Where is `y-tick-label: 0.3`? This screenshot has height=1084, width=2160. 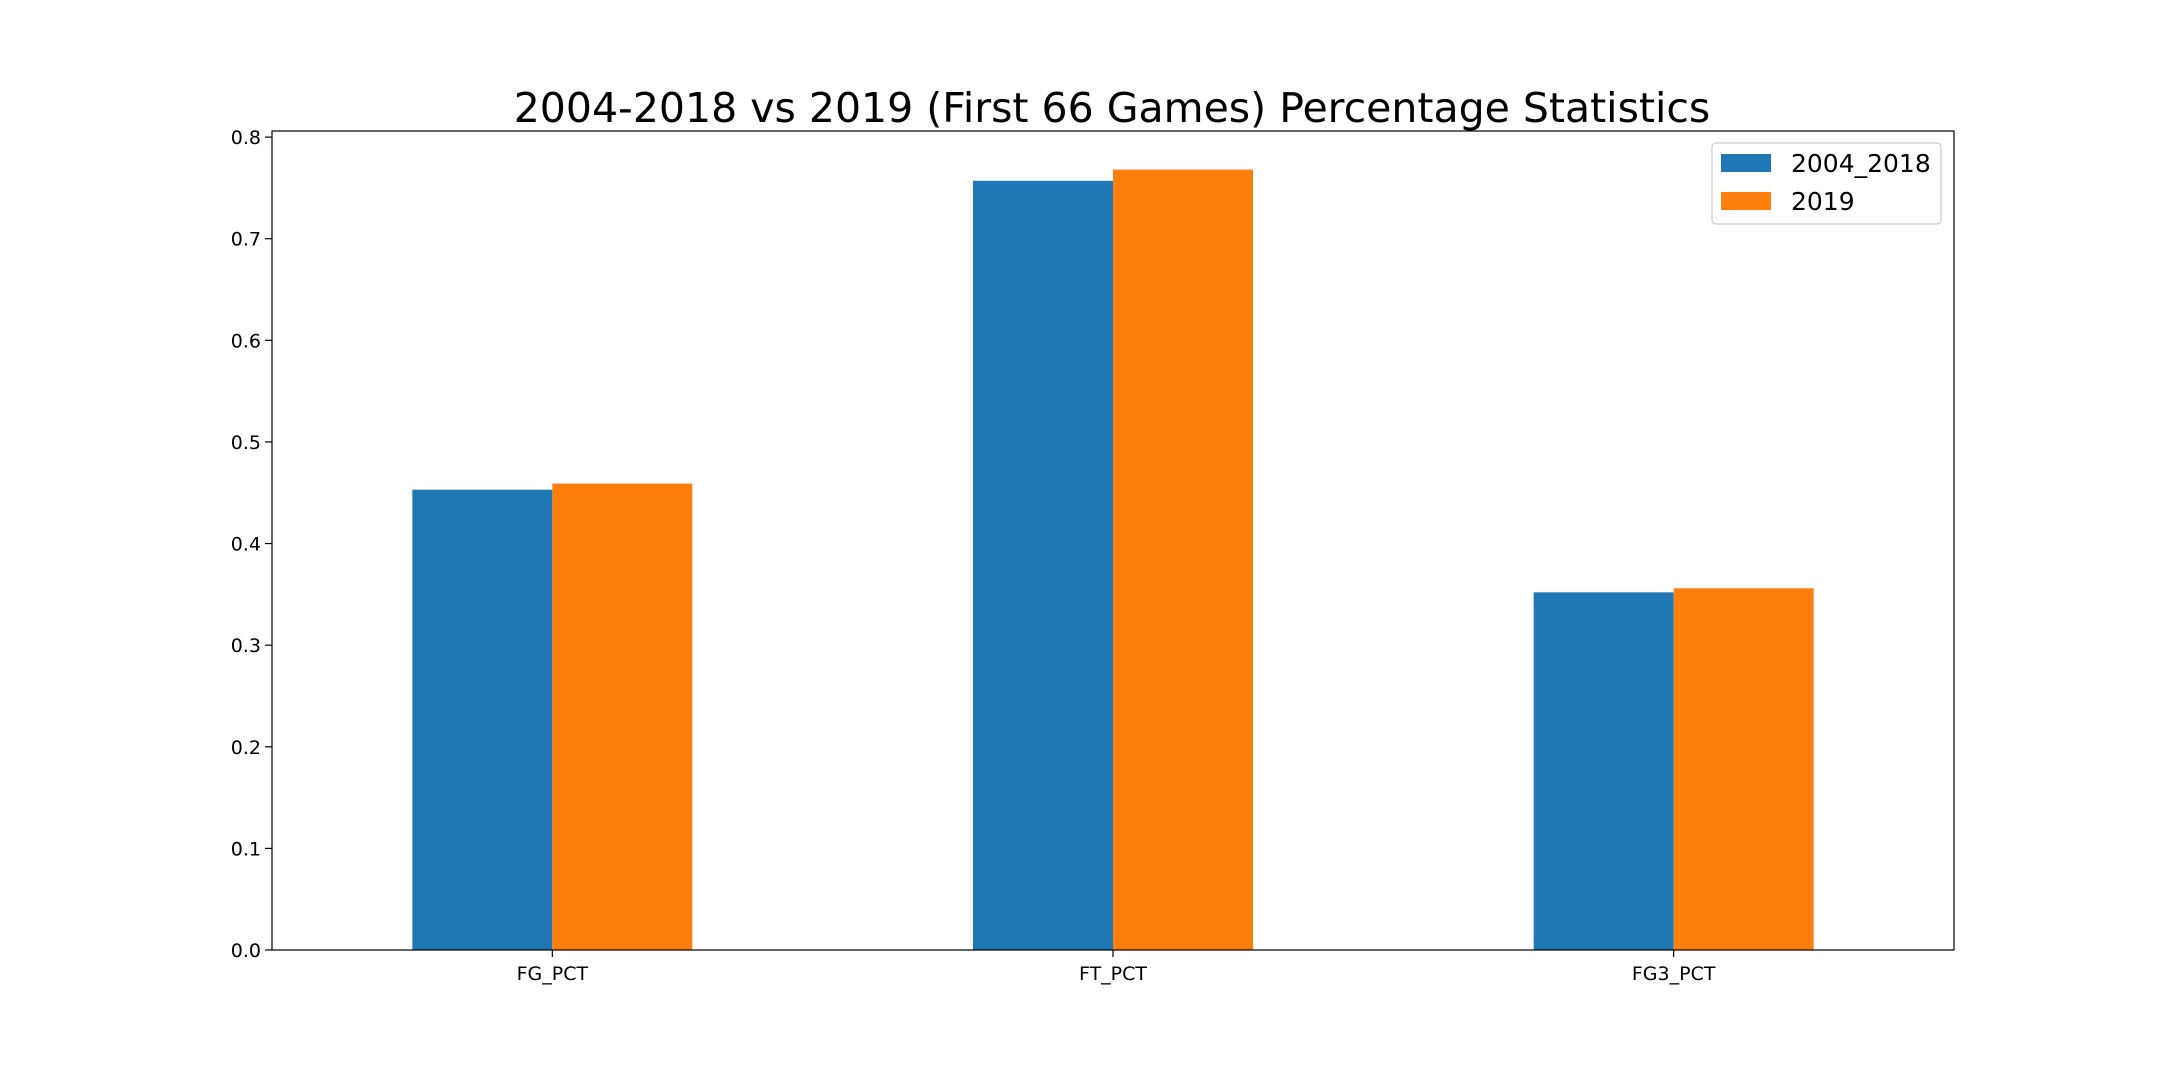 y-tick-label: 0.3 is located at coordinates (246, 646).